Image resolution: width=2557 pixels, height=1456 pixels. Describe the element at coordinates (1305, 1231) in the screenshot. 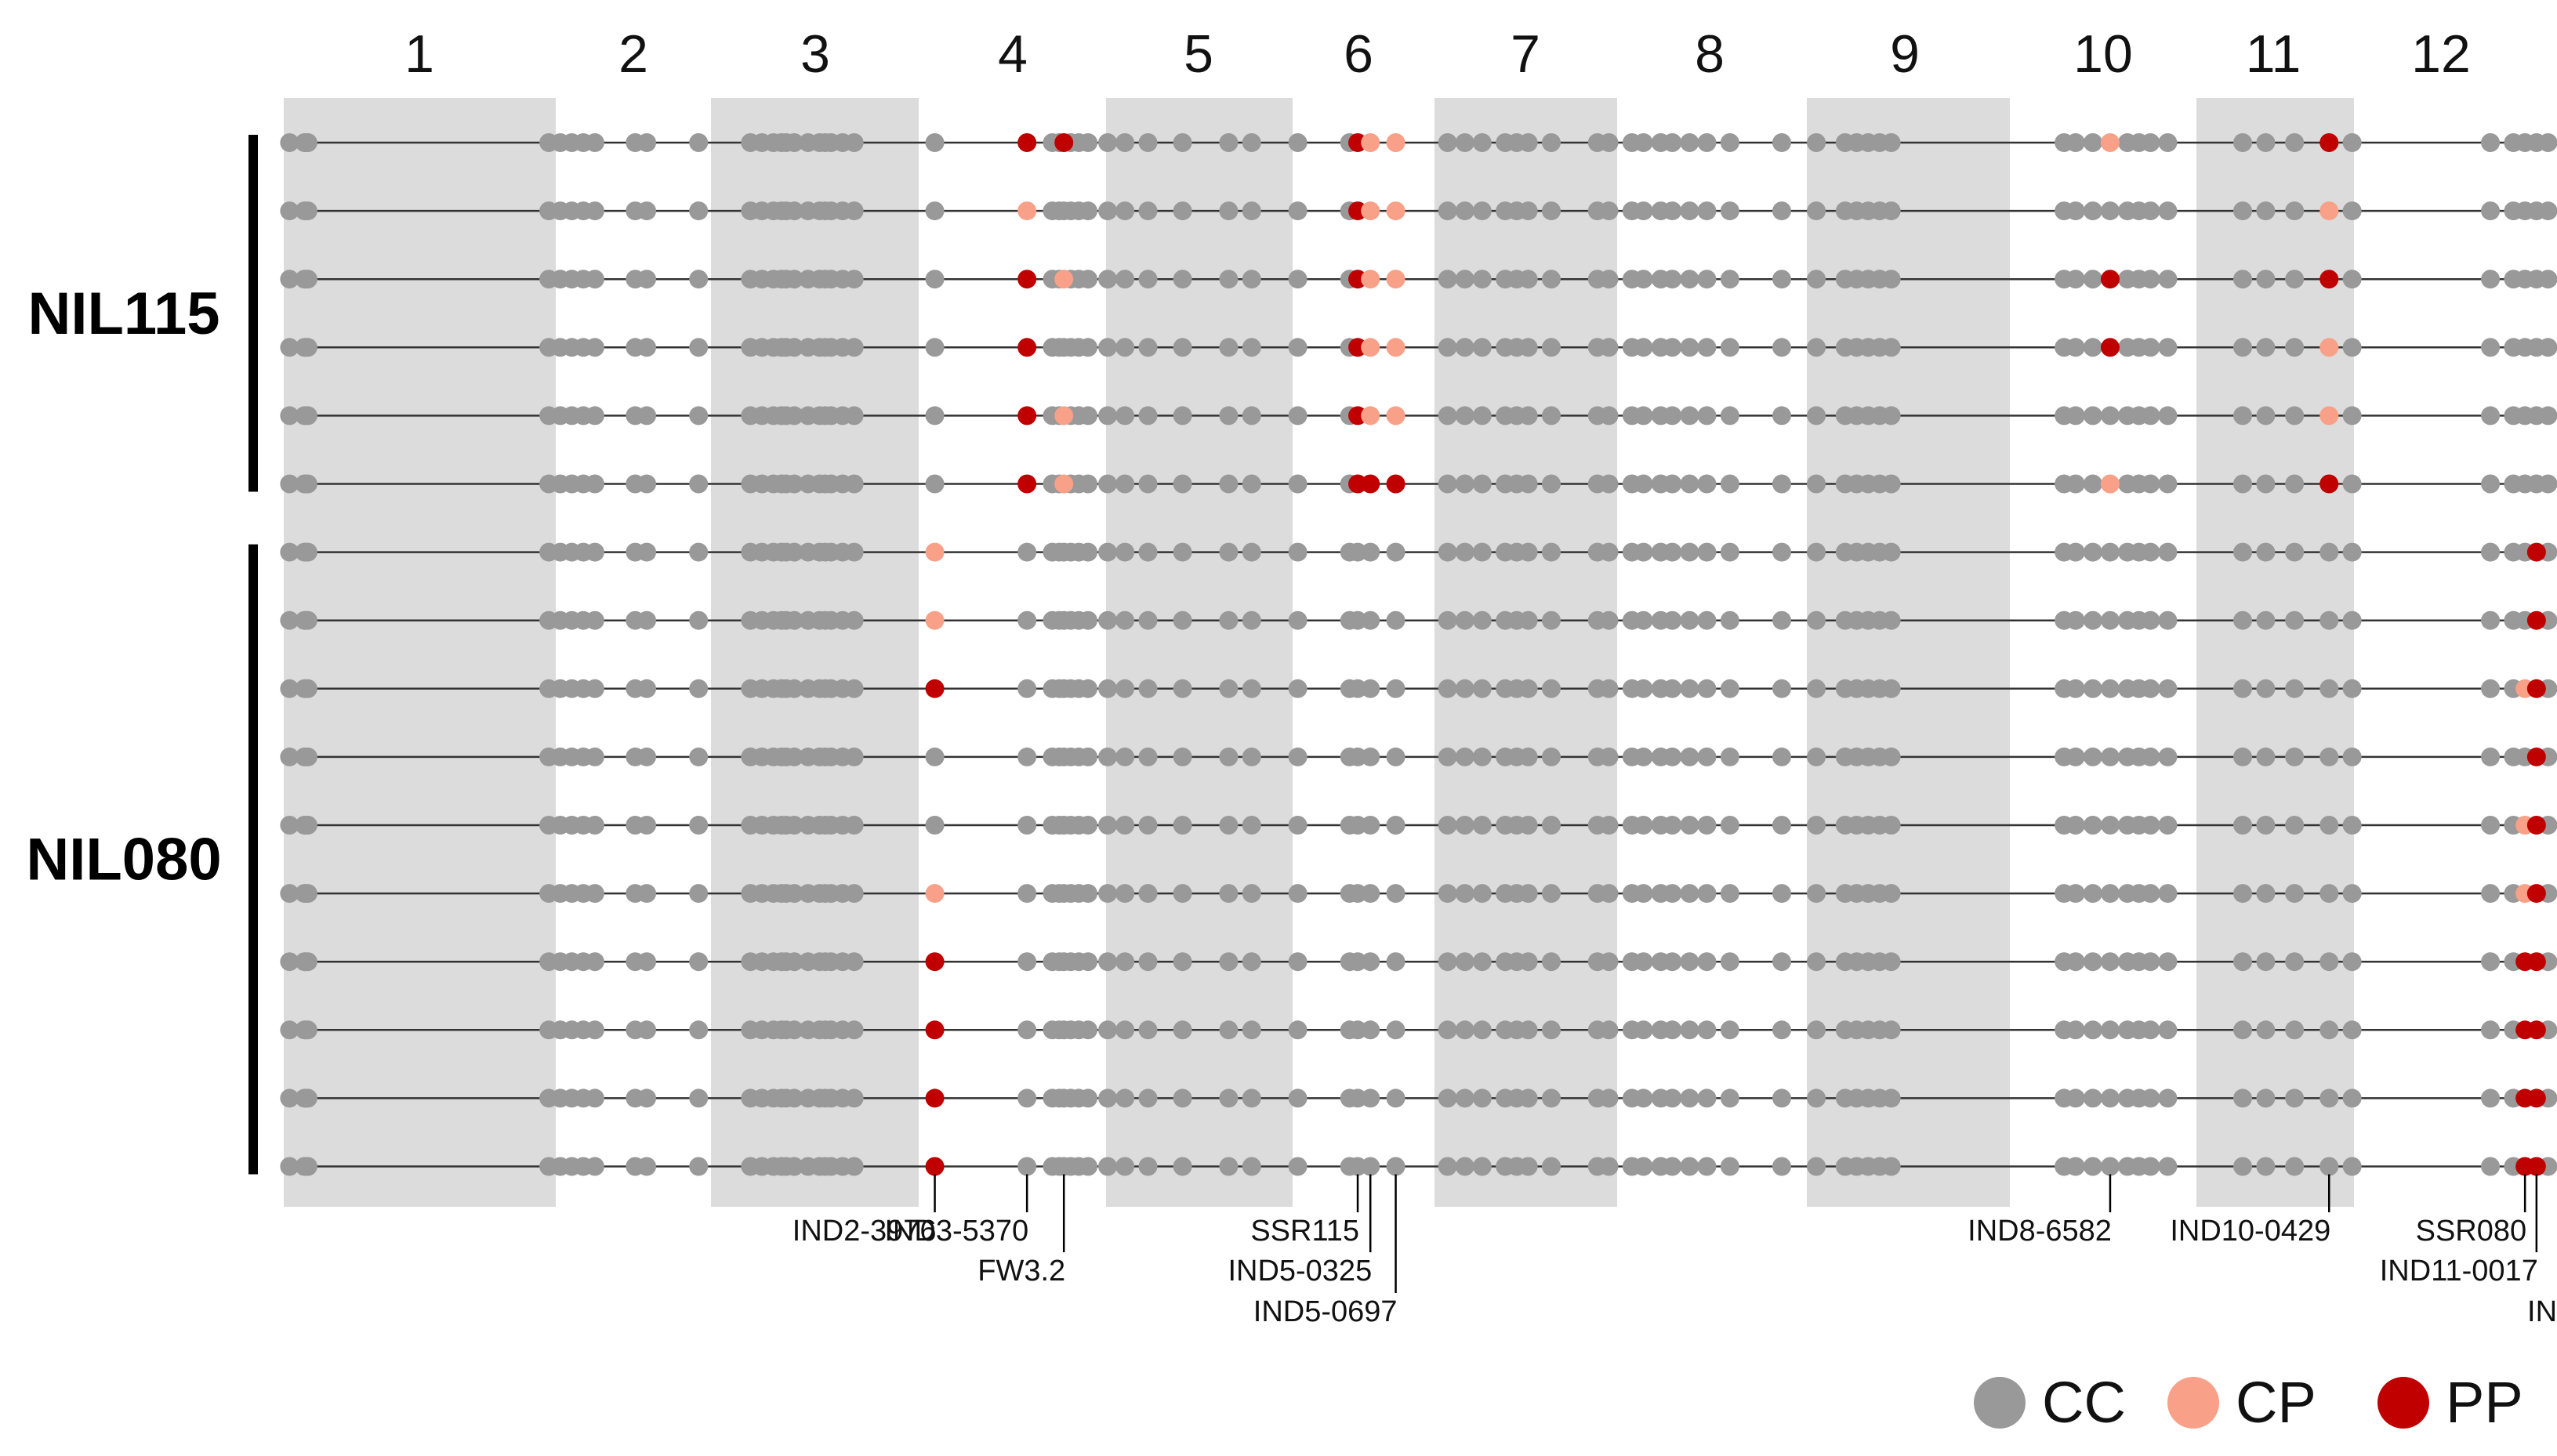

I see `marker-label-ssr115: SSR115` at that location.